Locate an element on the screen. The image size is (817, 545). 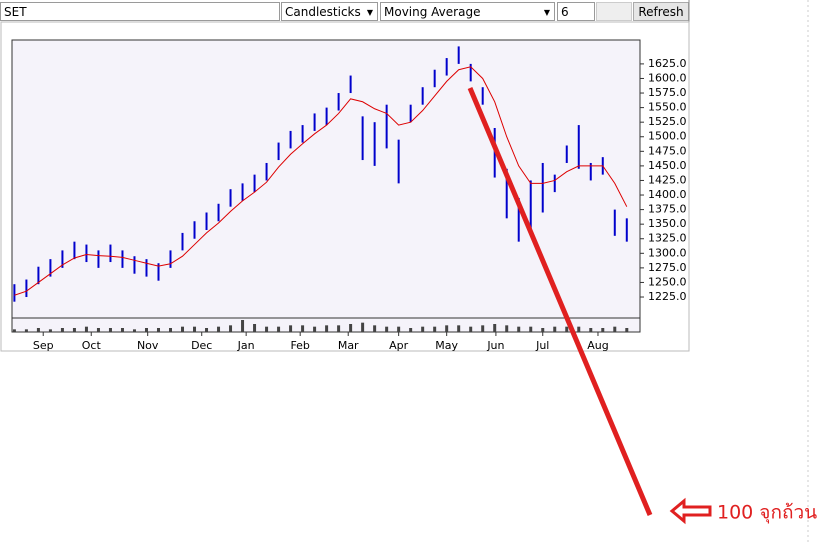
x-tick-label: Aug is located at coordinates (597, 345).